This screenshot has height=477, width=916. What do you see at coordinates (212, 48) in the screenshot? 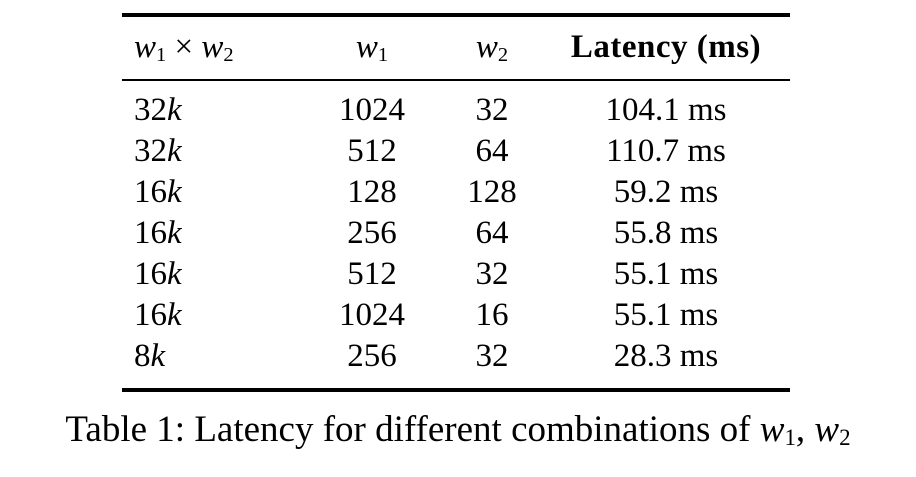
I see `col-header-w1xw2: w1 × w2` at bounding box center [212, 48].